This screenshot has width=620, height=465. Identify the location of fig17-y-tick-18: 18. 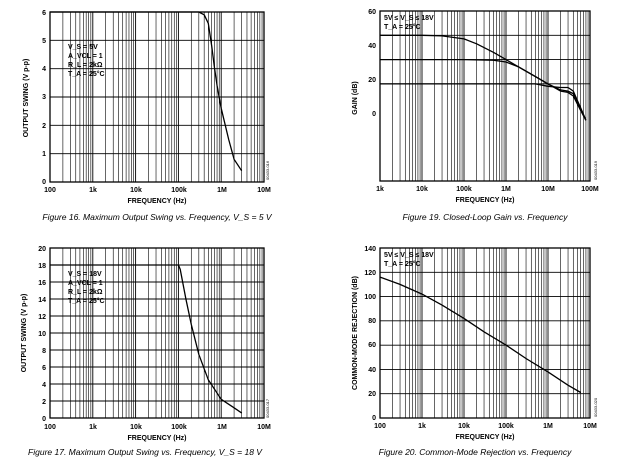
(42, 266).